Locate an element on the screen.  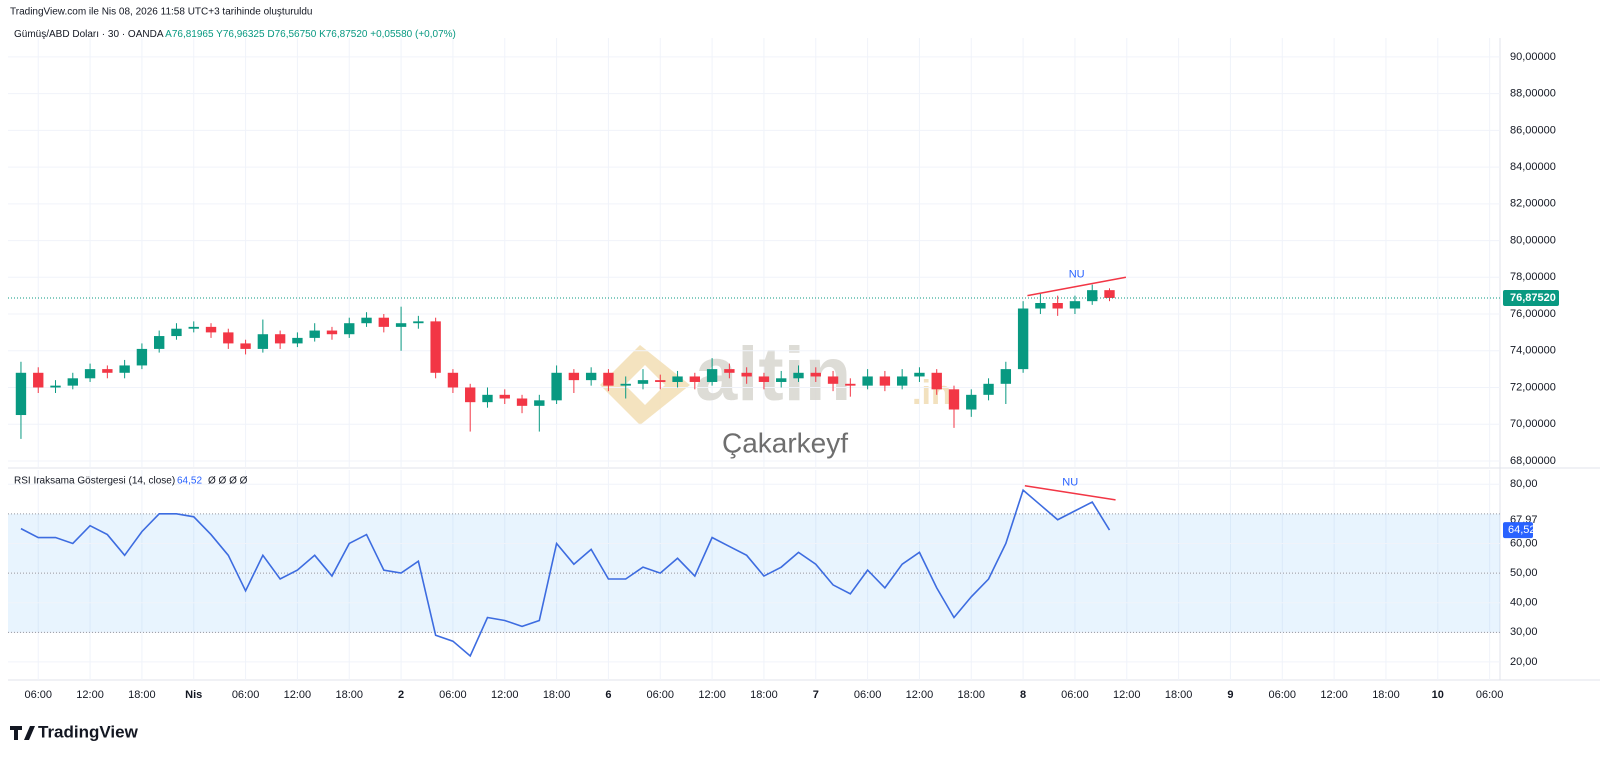
y-tick-label: 30,00 is located at coordinates (1524, 632).